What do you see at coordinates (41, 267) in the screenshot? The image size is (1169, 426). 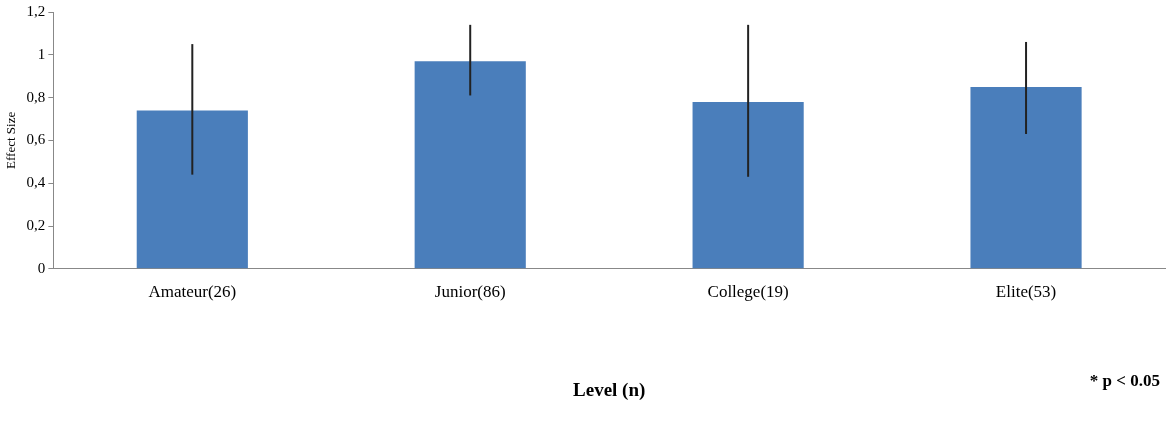 I see `y-tick-label: 0` at bounding box center [41, 267].